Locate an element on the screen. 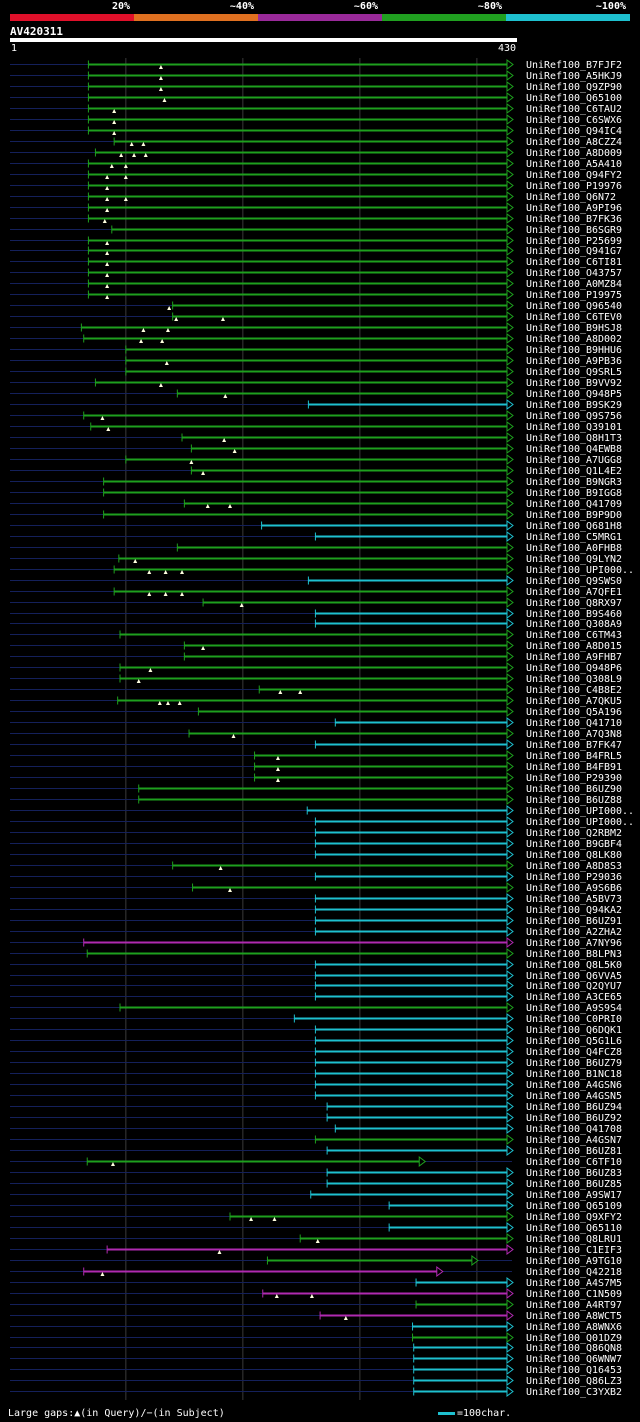  hit-label: UniRef100_P29390 is located at coordinates (574, 778).